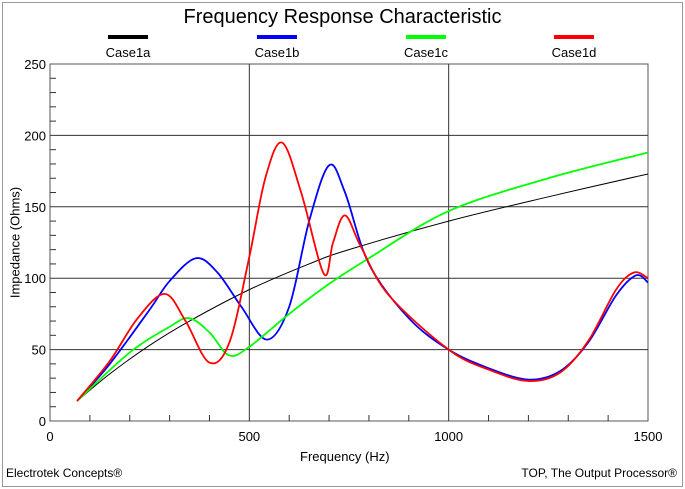 This screenshot has height=489, width=685. Describe the element at coordinates (277, 52) in the screenshot. I see `legend-label: Case1b` at that location.